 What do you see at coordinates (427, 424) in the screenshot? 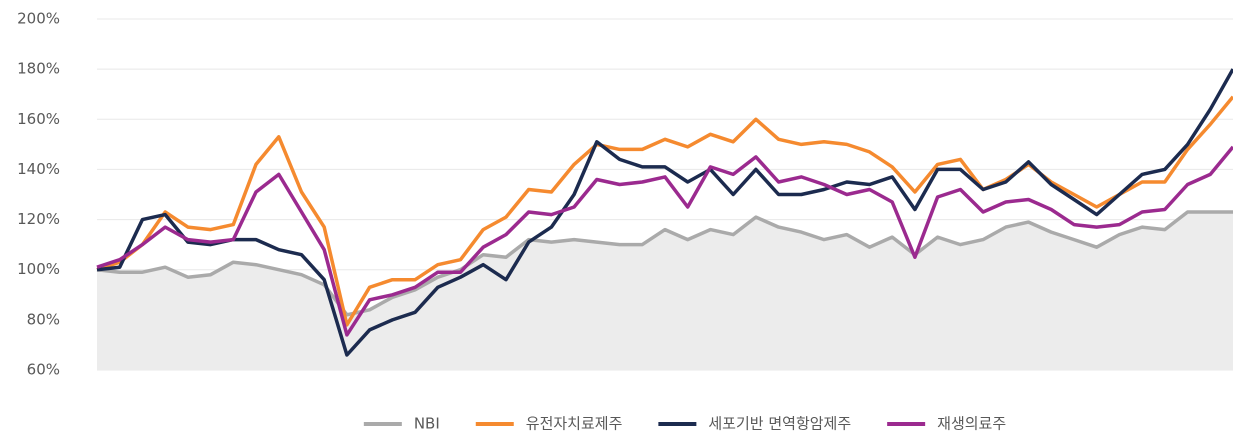
I see `legend-label: NBI` at bounding box center [427, 424].